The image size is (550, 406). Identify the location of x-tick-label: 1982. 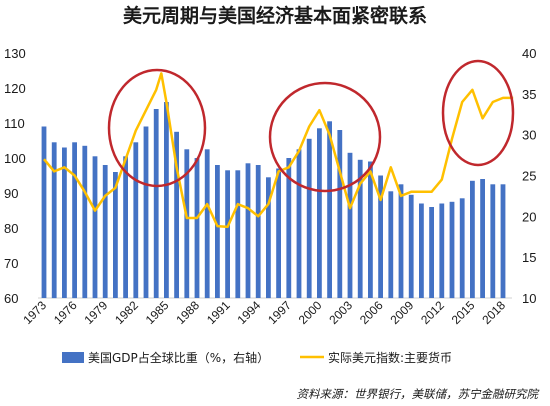
(126, 312).